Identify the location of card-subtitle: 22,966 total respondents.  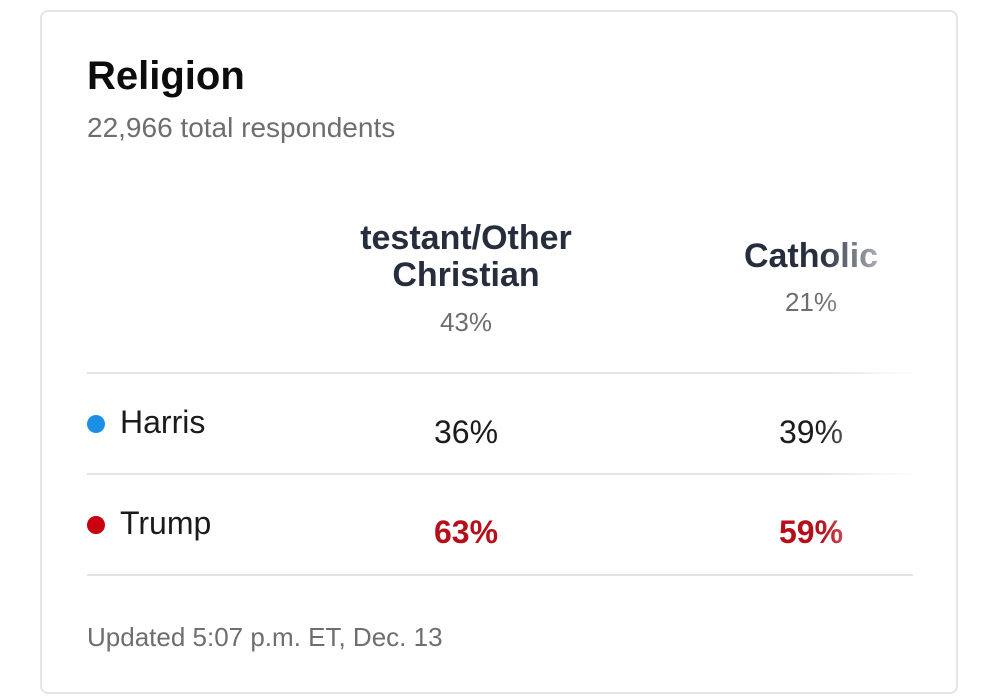
(241, 127).